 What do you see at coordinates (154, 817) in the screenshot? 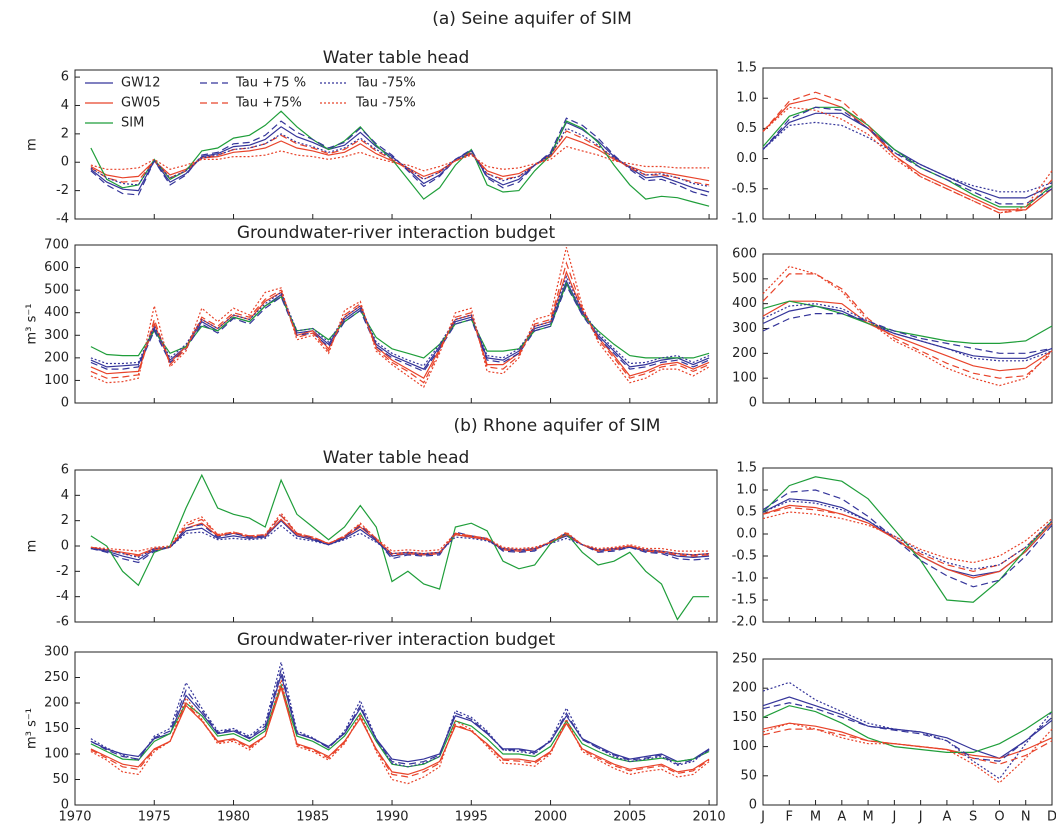
I see `x-tick-label: 1975` at bounding box center [154, 817].